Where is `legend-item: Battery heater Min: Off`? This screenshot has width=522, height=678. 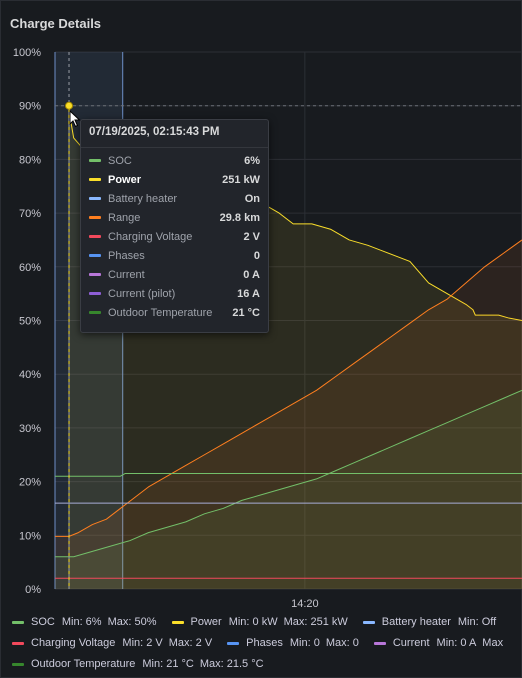 legend-item: Battery heater Min: Off is located at coordinates (432, 622).